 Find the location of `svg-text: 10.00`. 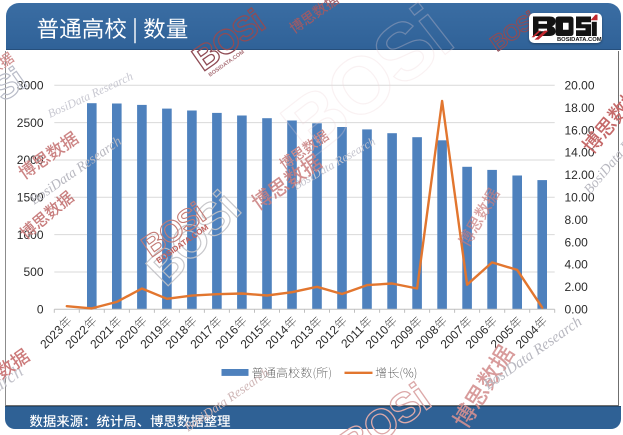

svg-text: 10.00 is located at coordinates (580, 198).